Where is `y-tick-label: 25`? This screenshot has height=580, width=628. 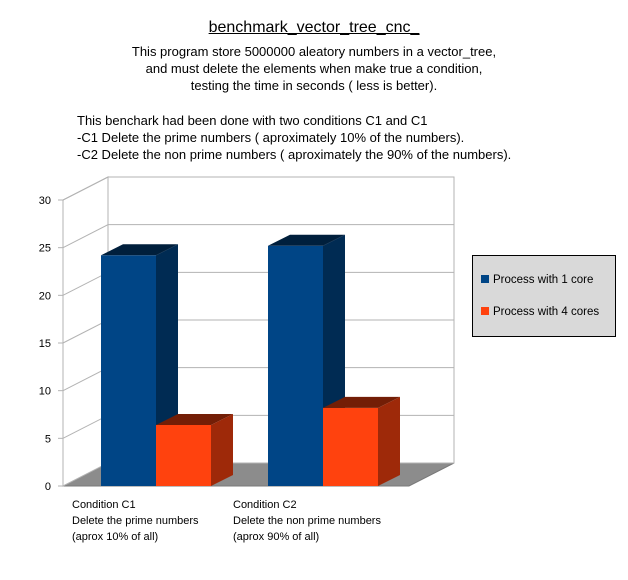
y-tick-label: 25 is located at coordinates (45, 249).